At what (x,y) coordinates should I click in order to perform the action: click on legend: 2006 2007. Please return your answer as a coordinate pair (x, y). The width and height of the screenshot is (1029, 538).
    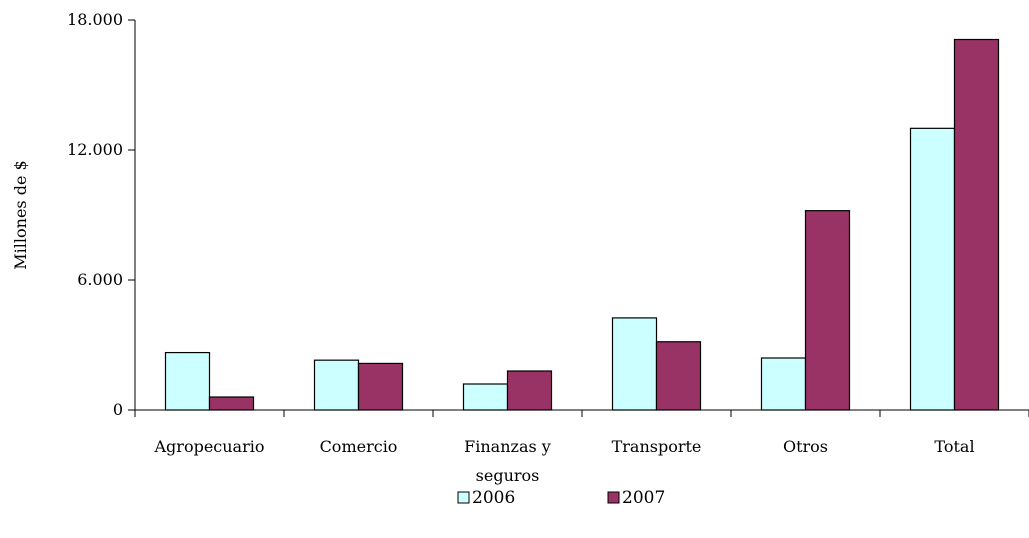
    Looking at the image, I should click on (561, 498).